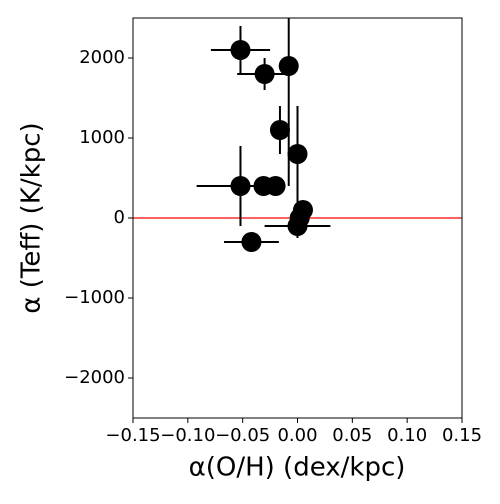  I want to click on y-axis-label: α (Teff) (K/kpc), so click(32, 217).